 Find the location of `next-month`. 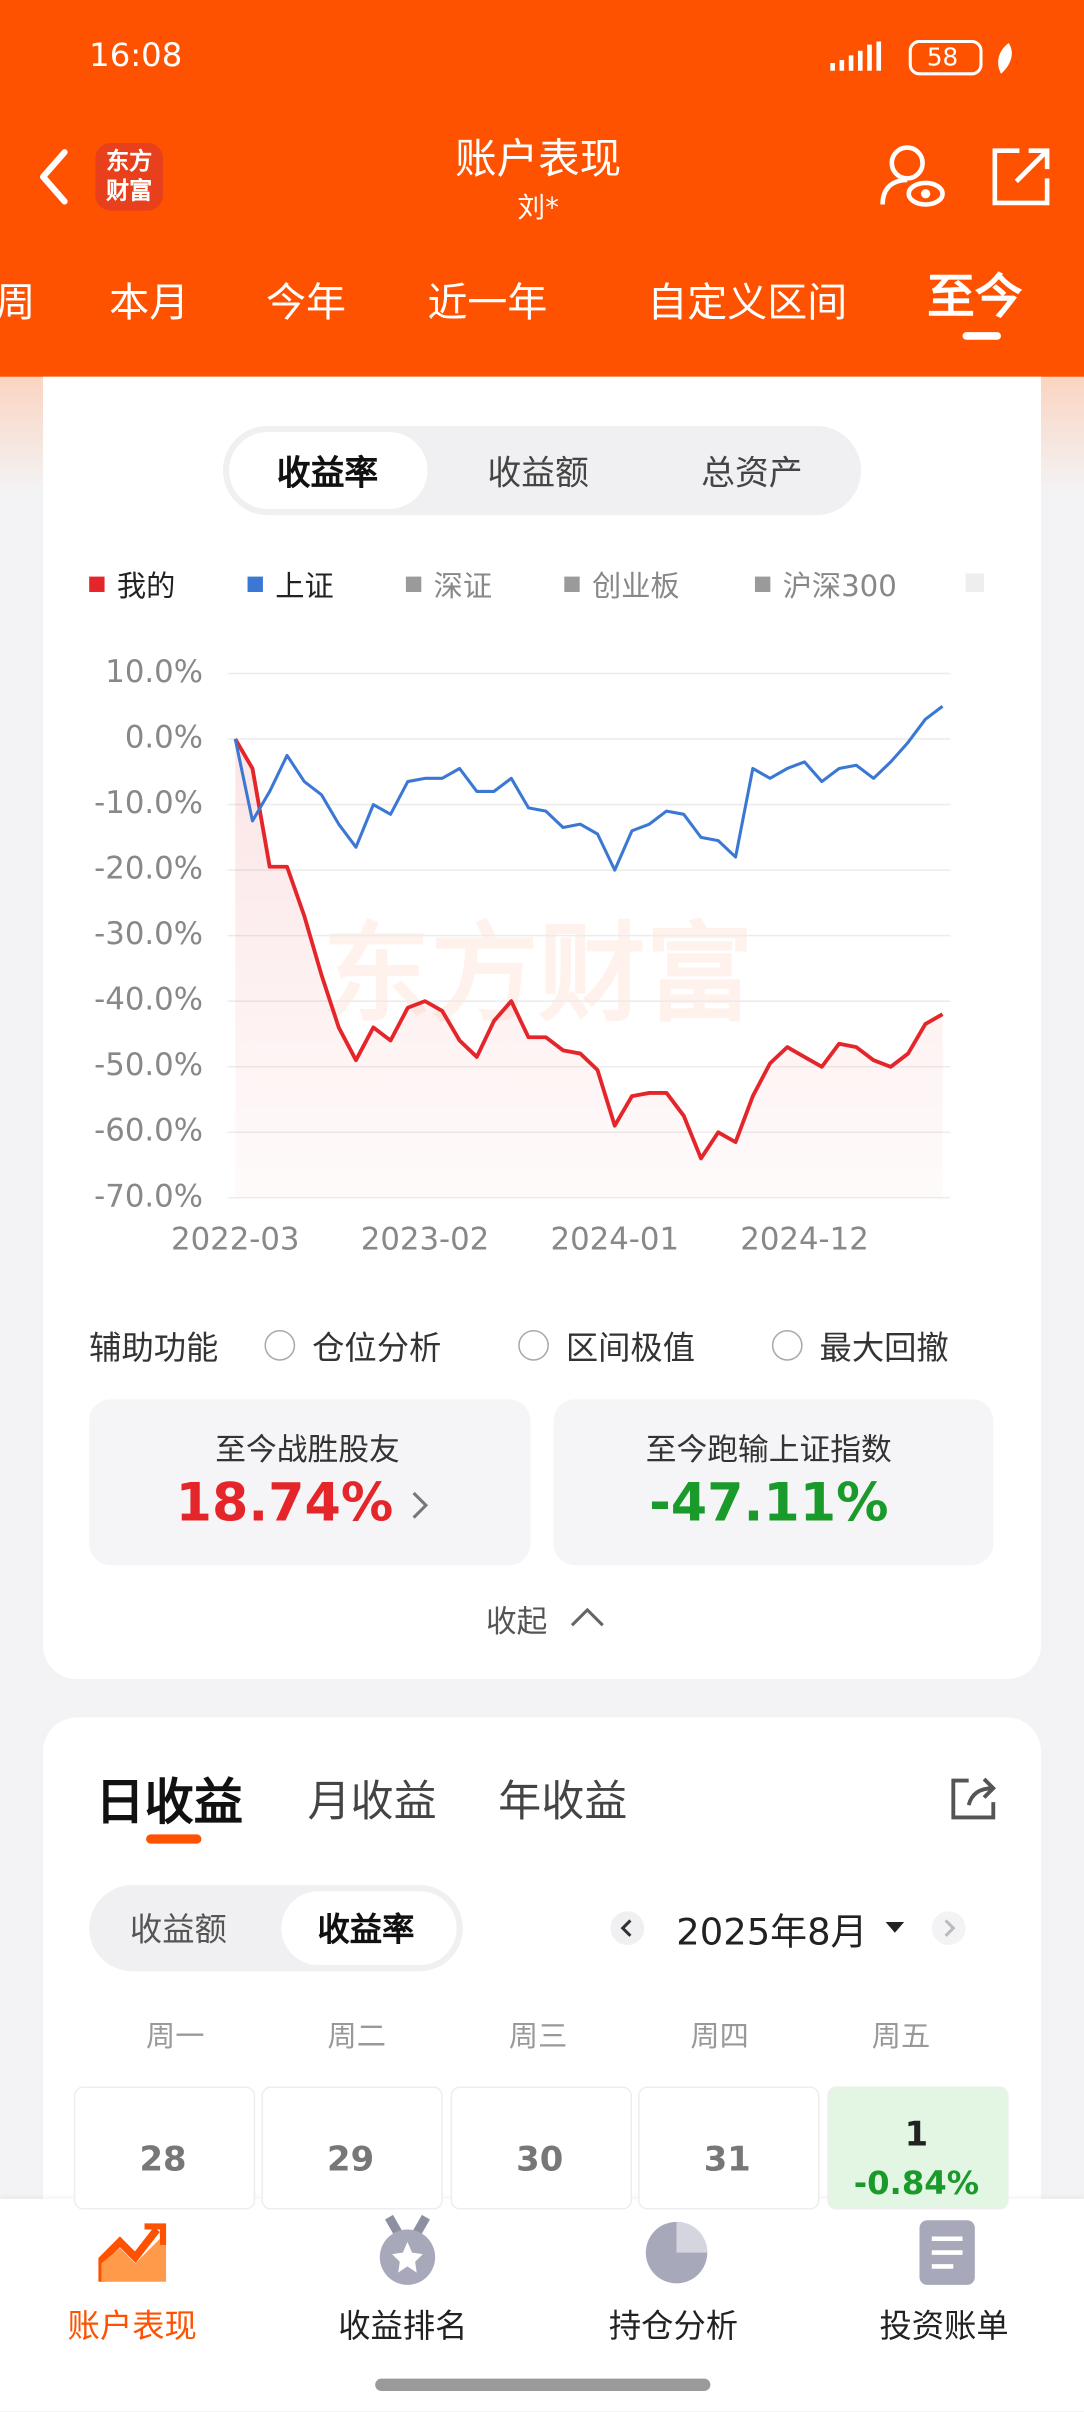

next-month is located at coordinates (948, 1928).